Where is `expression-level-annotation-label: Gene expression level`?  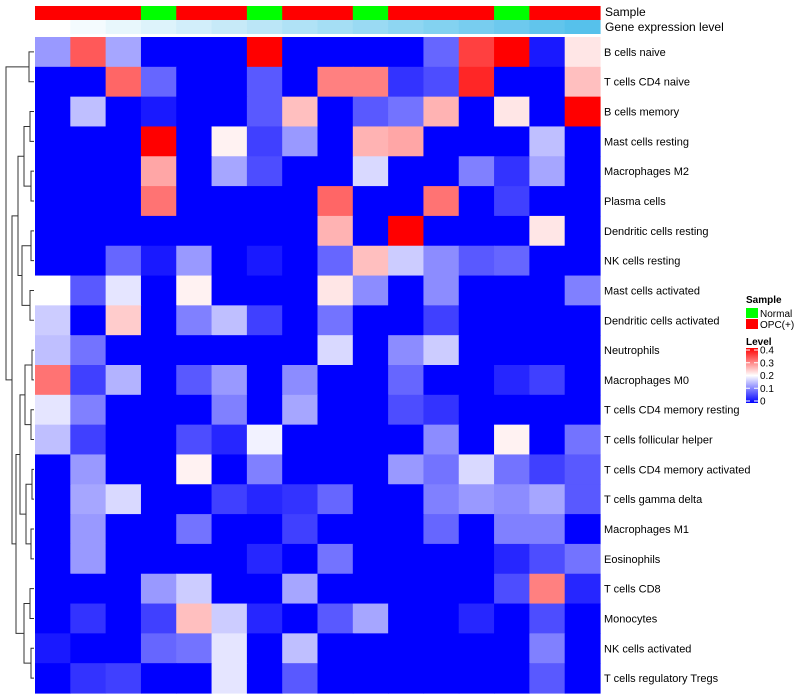 expression-level-annotation-label: Gene expression level is located at coordinates (664, 27).